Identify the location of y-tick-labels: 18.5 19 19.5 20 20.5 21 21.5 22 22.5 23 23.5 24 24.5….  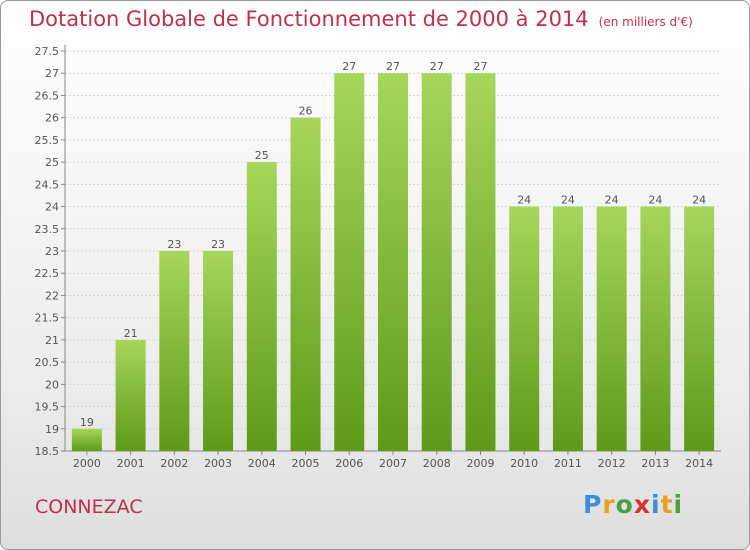
(47, 251).